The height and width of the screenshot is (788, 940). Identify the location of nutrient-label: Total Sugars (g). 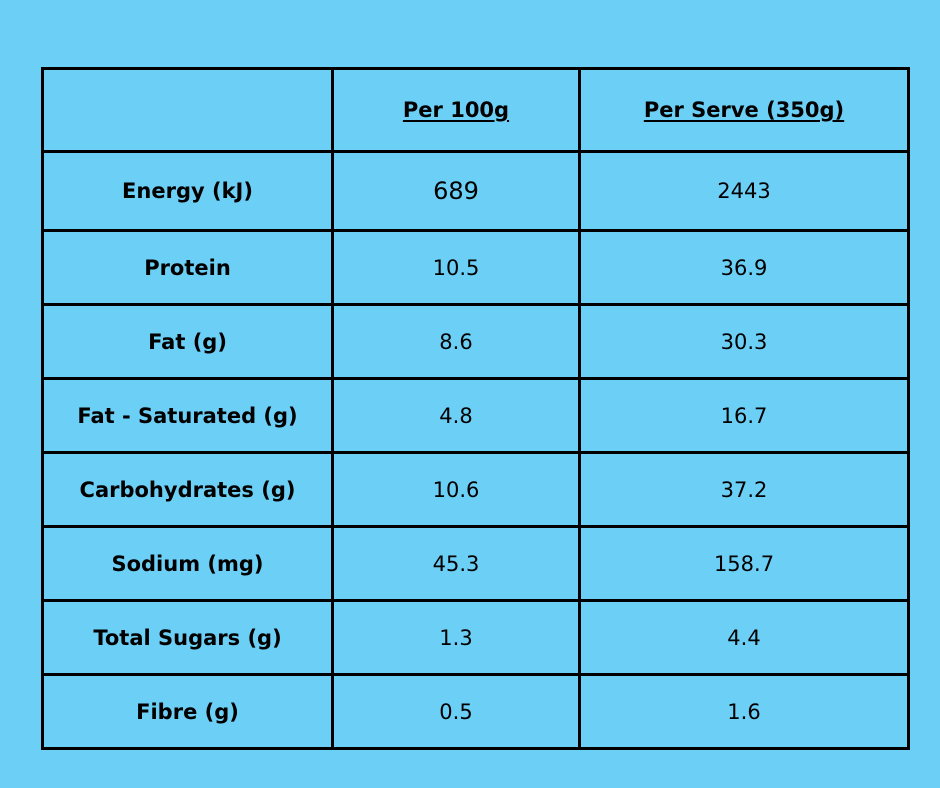
(187, 637).